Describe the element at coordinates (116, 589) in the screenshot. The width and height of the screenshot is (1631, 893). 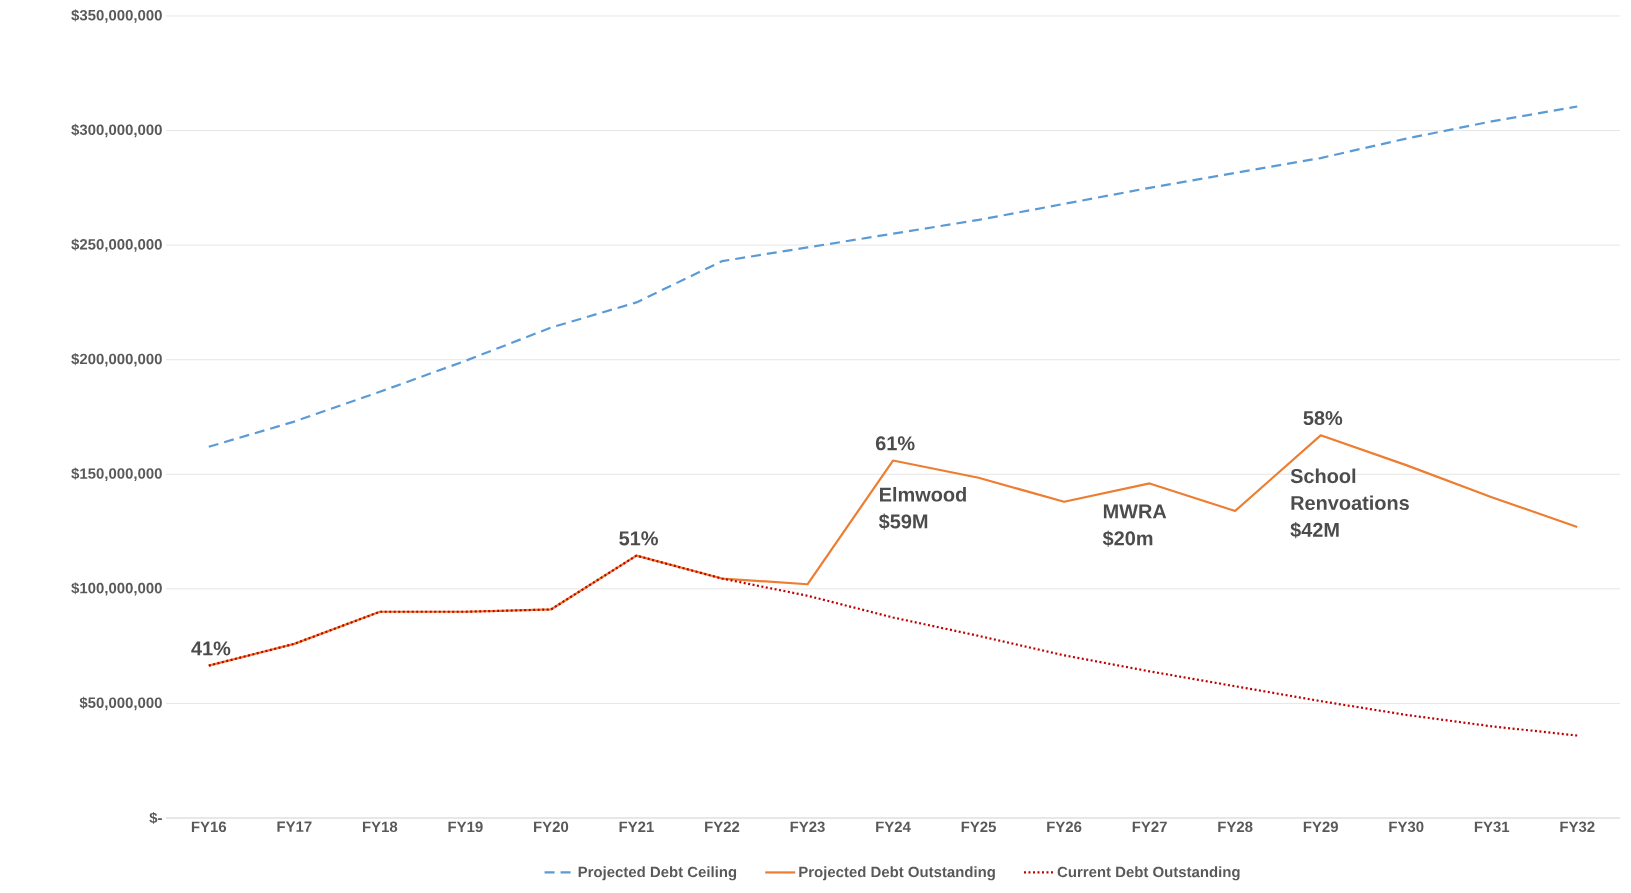
I see `y-tick-label: $100,000,000` at that location.